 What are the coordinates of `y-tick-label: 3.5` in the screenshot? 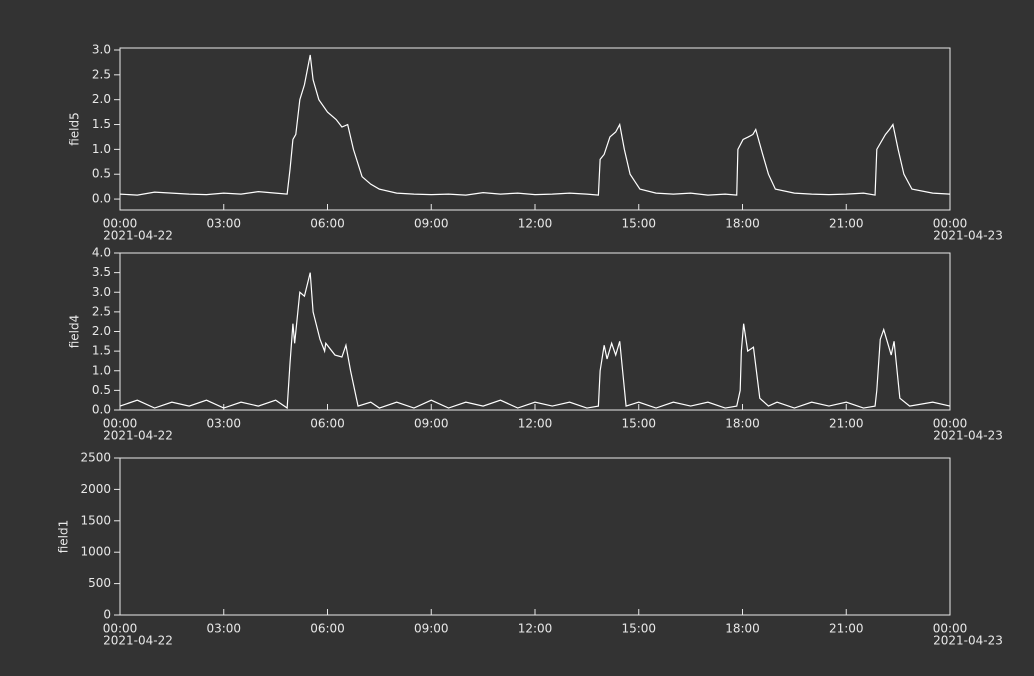 It's located at (101, 272).